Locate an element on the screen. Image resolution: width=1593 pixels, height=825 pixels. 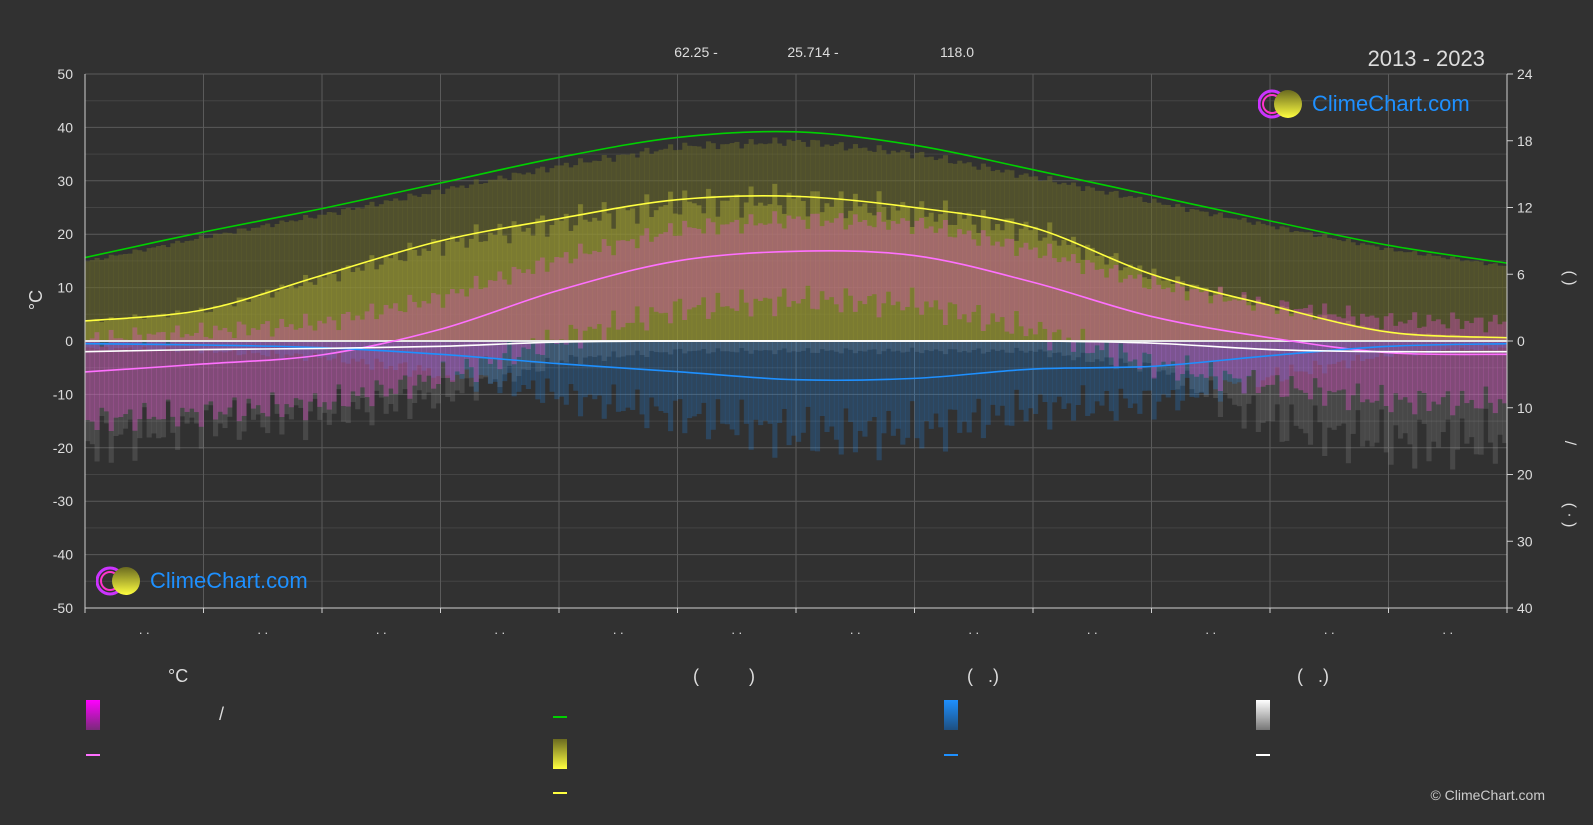
right-tick-label: 30 is located at coordinates (1525, 541).